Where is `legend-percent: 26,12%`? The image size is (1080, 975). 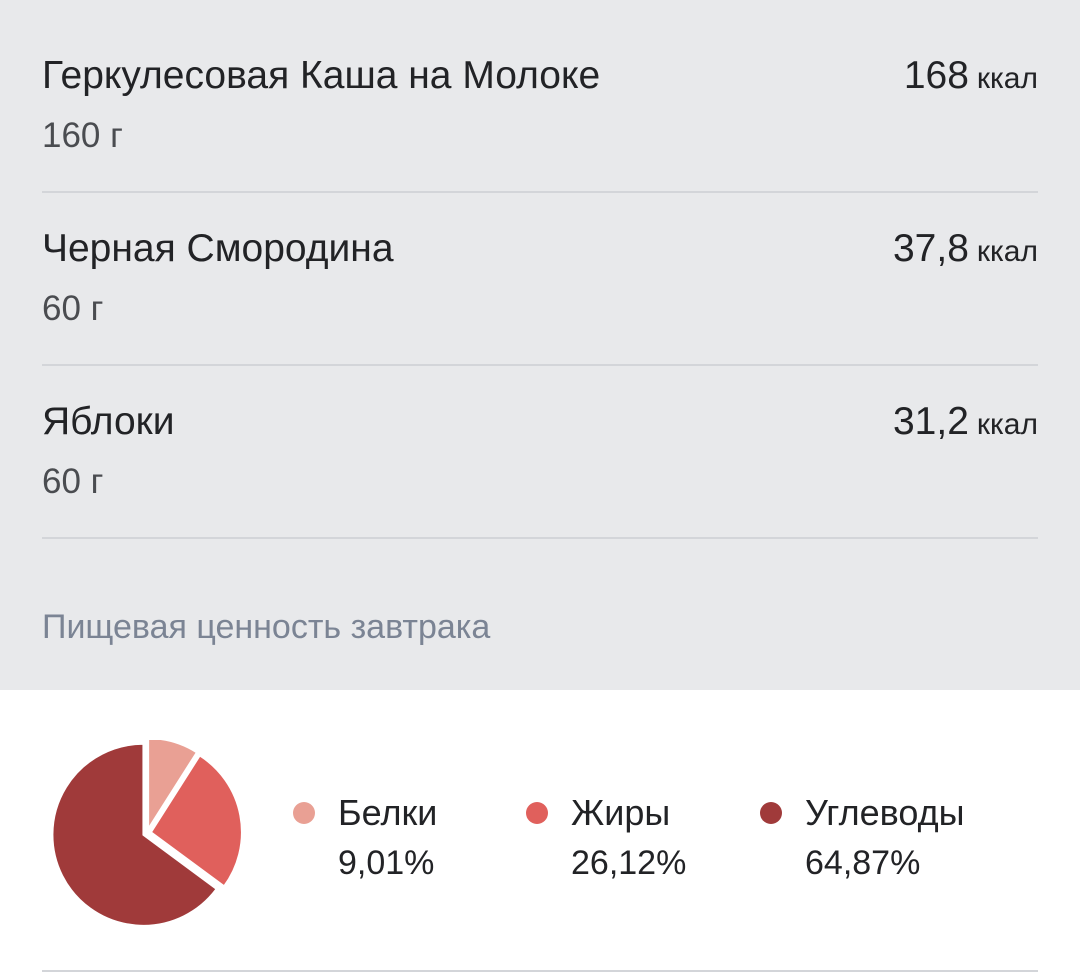
legend-percent: 26,12% is located at coordinates (629, 863).